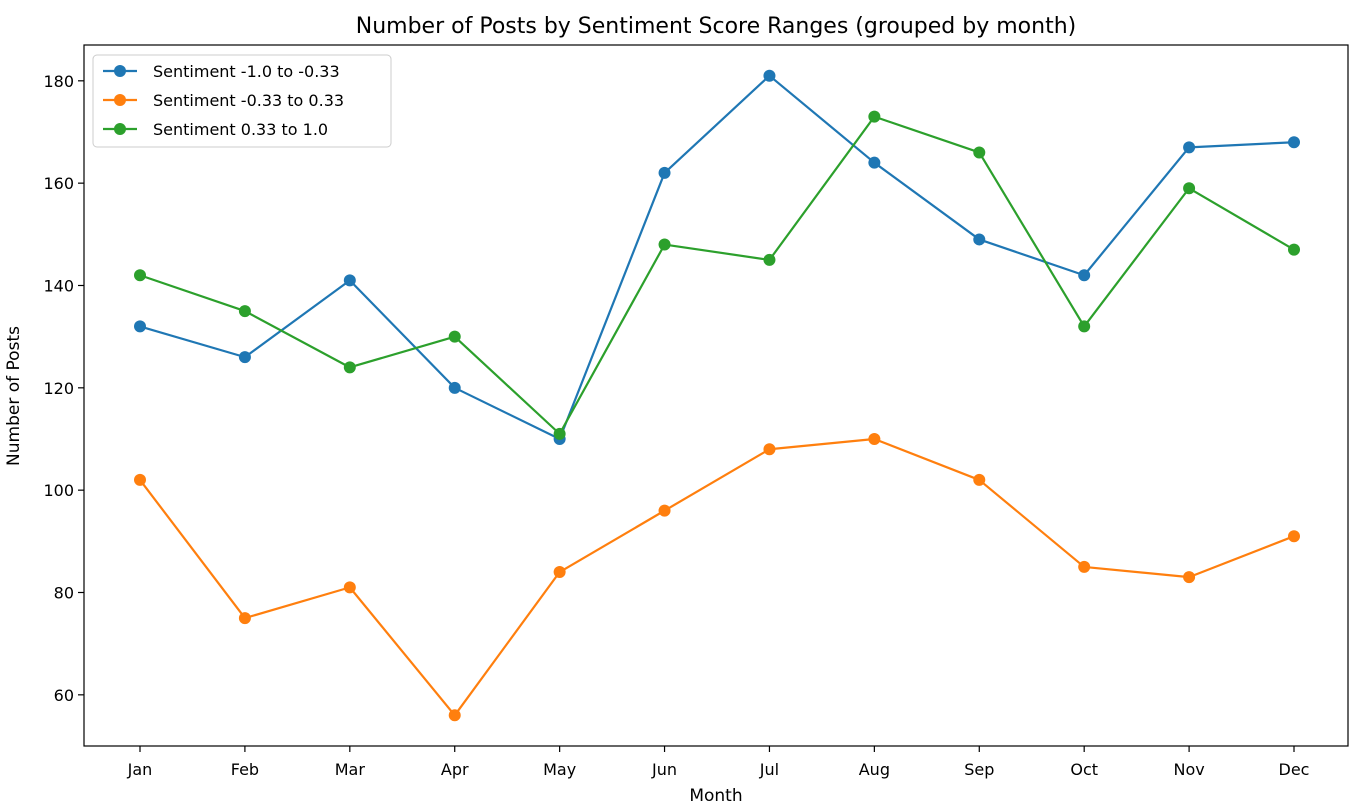  I want to click on x-tick-label: Jul, so click(769, 769).